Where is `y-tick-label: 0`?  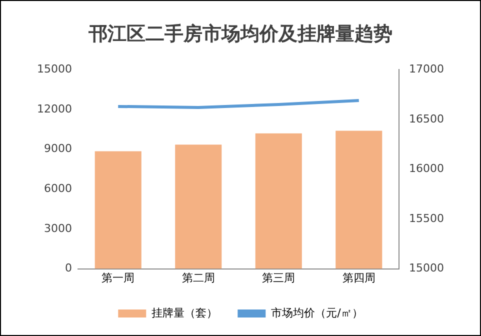 y-tick-label: 0 is located at coordinates (68, 268).